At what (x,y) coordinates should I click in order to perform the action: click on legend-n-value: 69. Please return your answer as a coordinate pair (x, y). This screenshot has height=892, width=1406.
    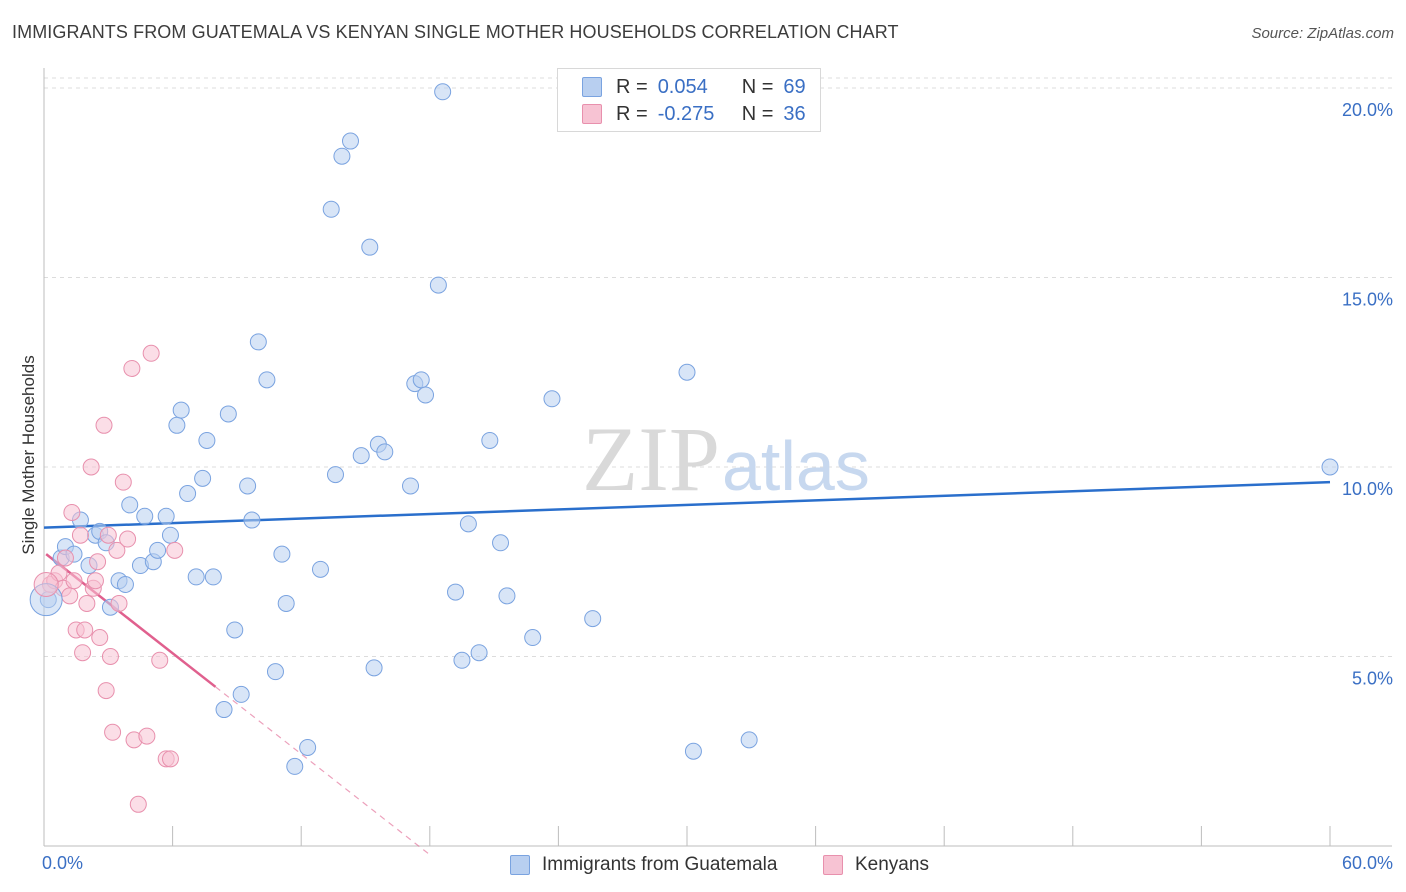
    Looking at the image, I should click on (794, 86).